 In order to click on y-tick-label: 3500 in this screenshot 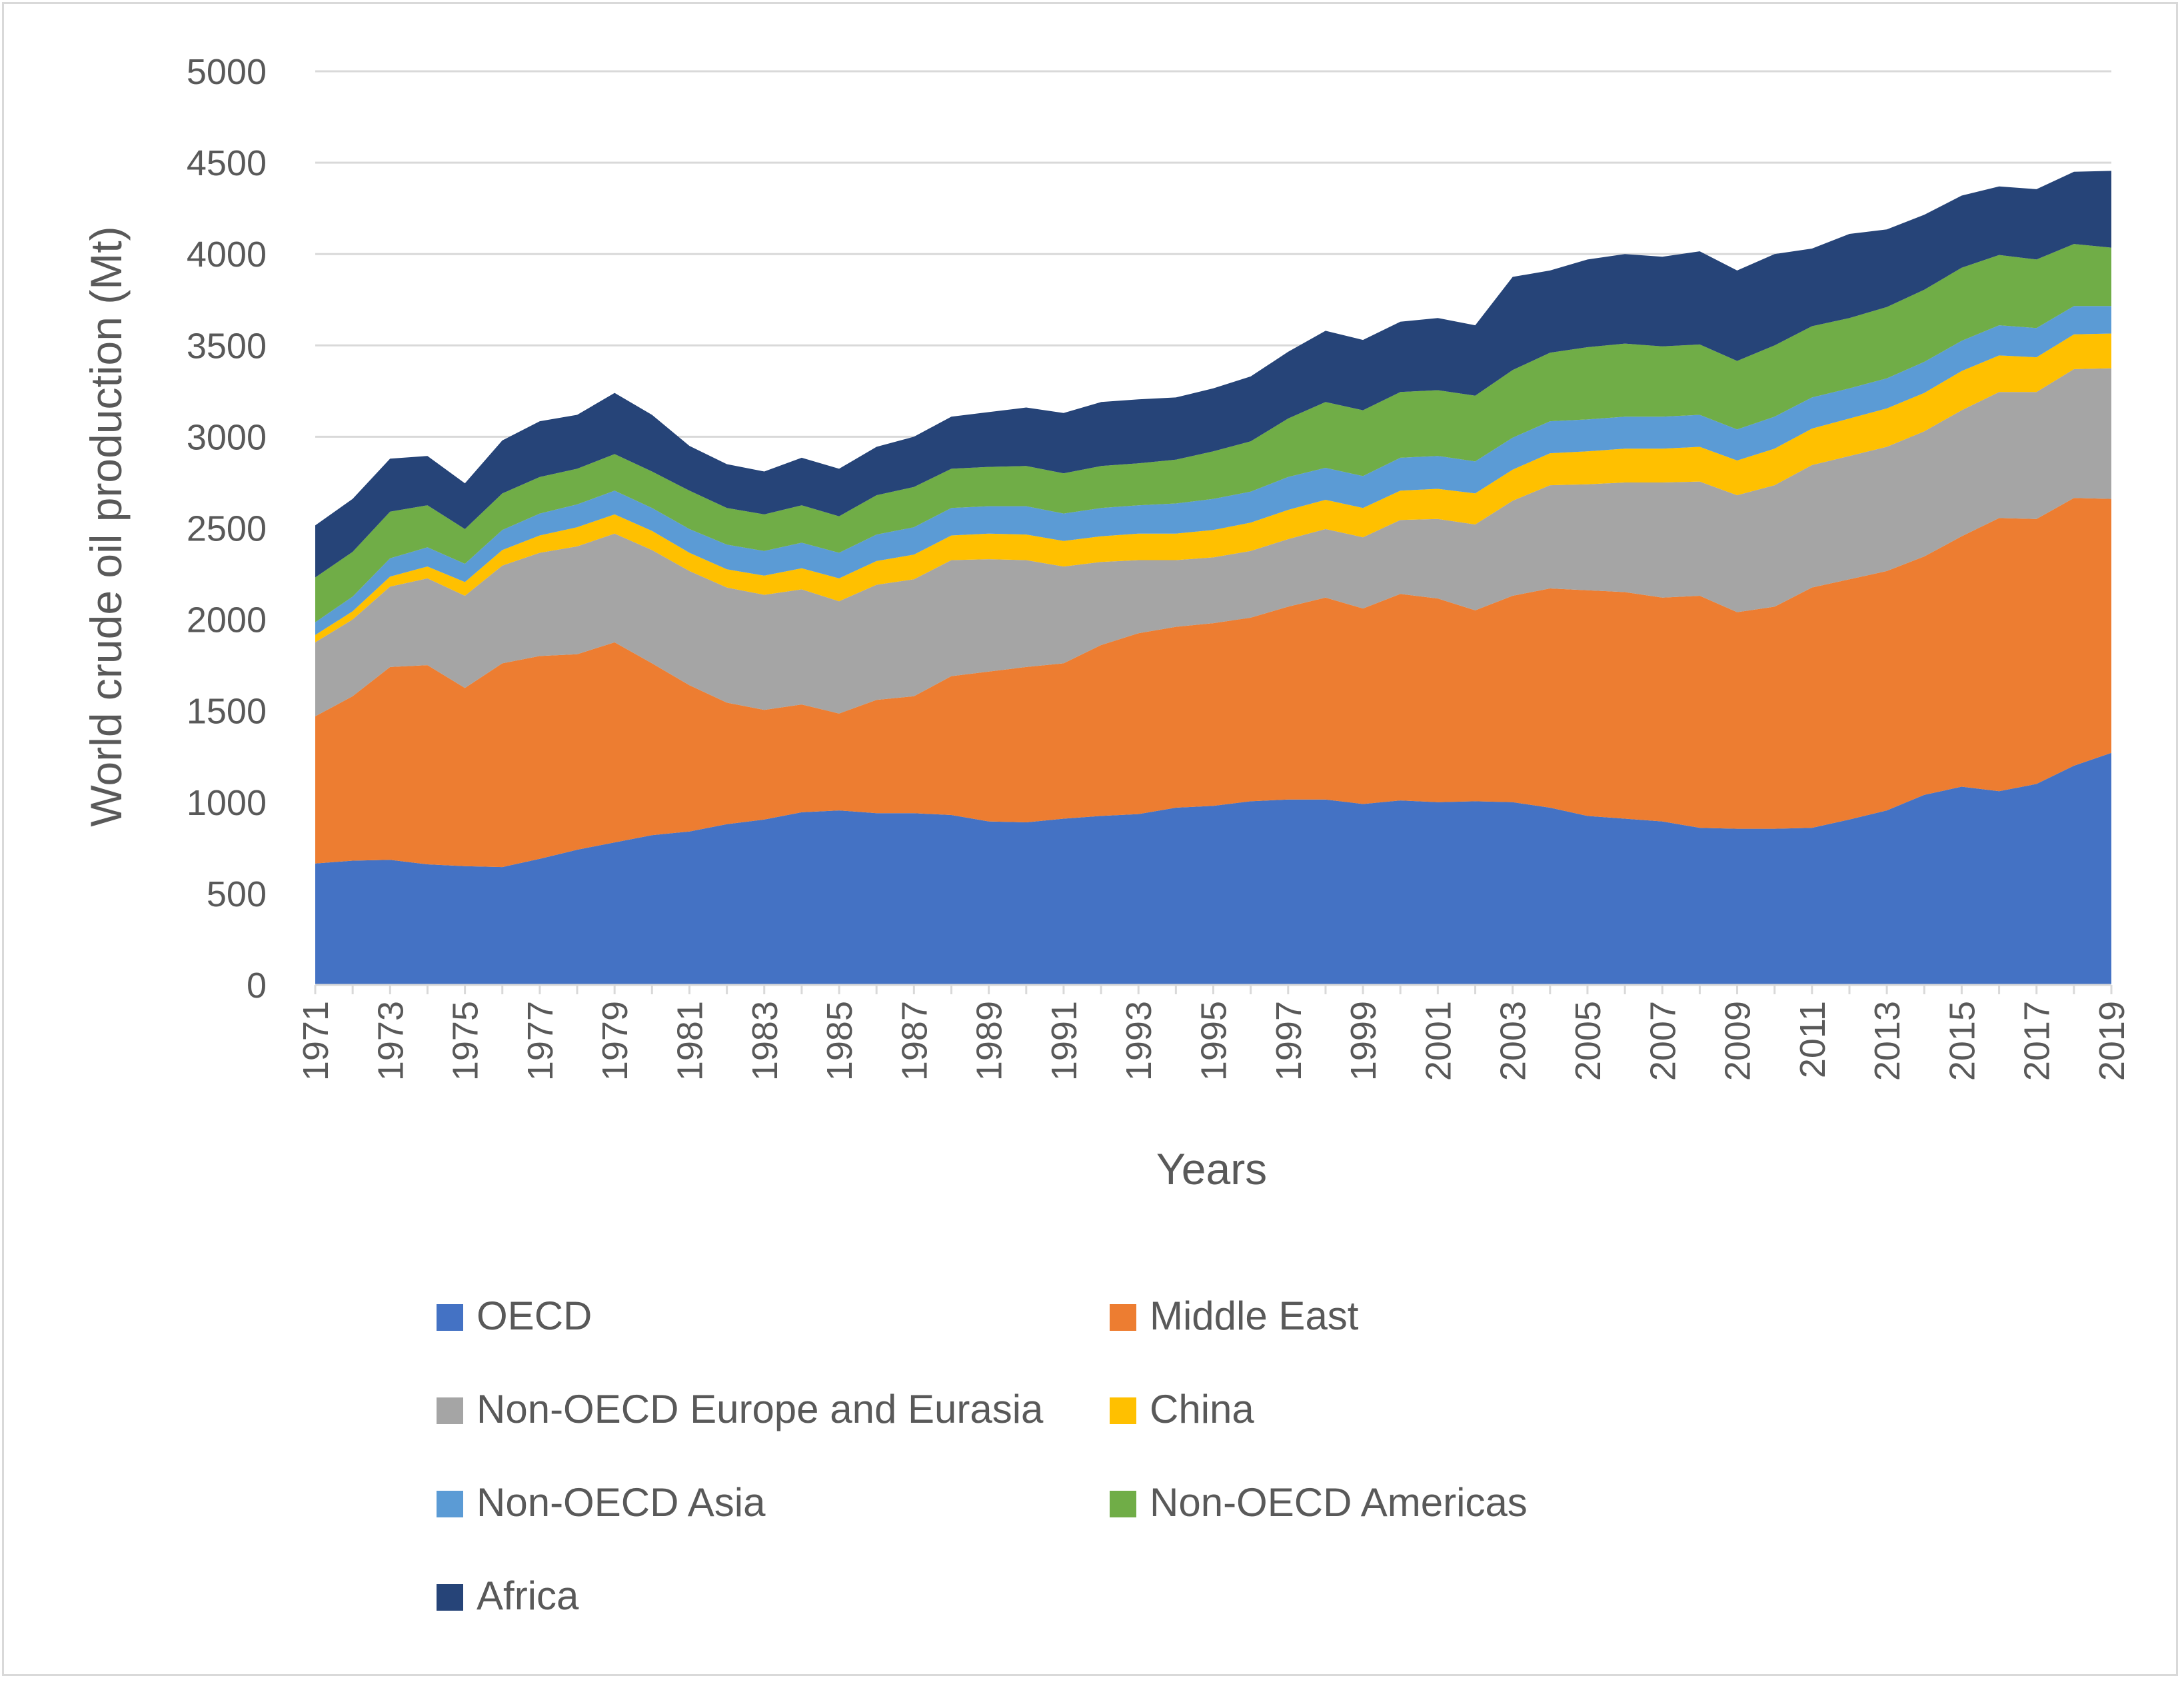, I will do `click(227, 346)`.